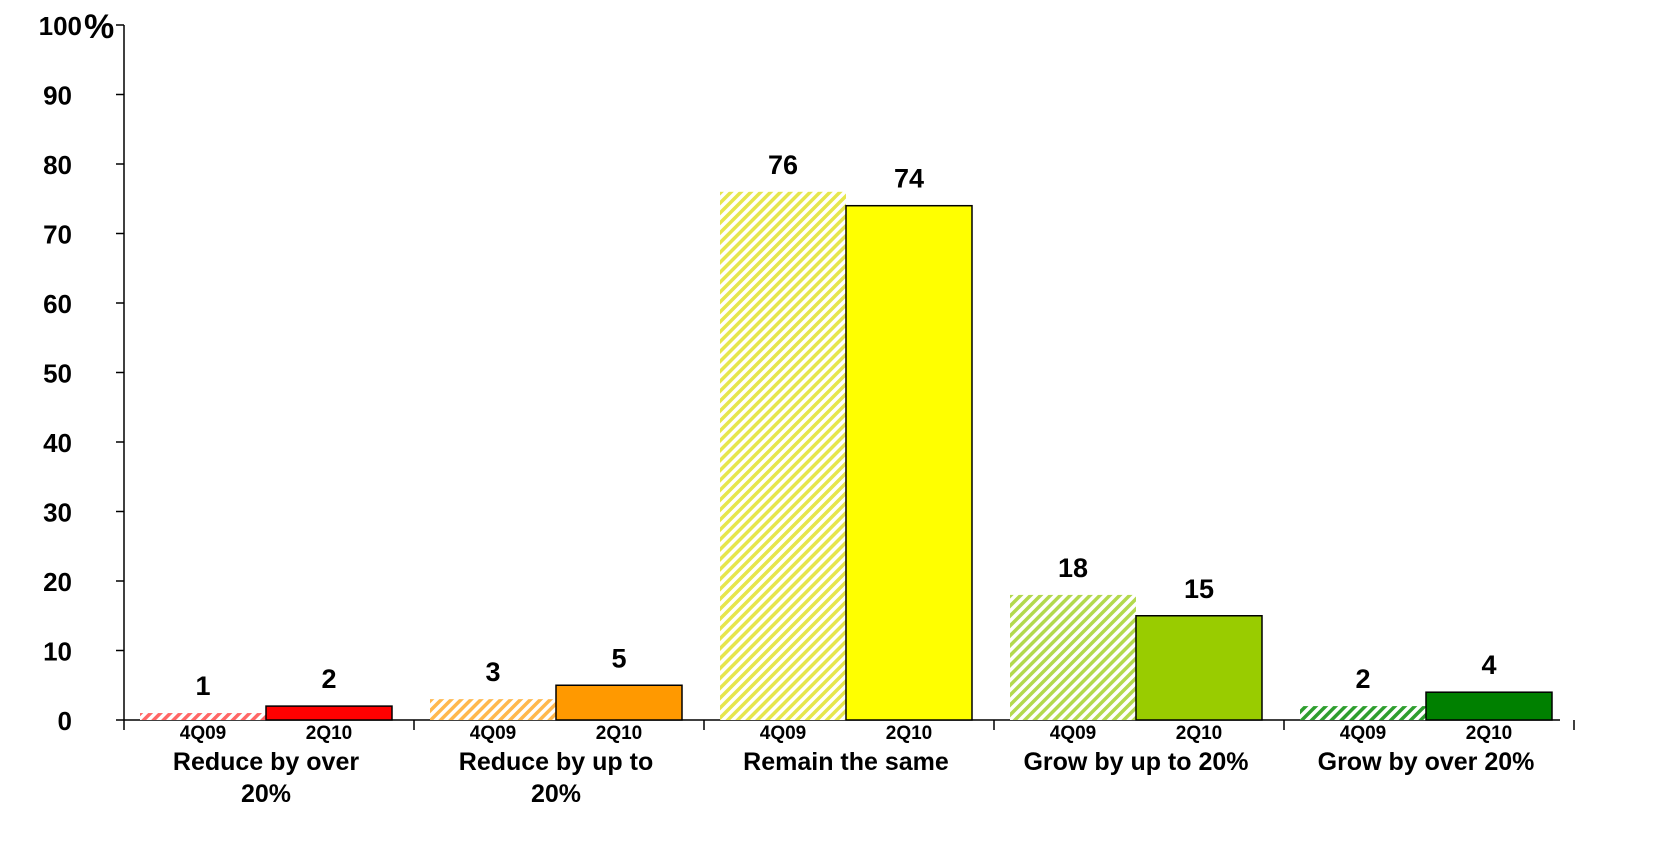 The image size is (1664, 865). What do you see at coordinates (1073, 568) in the screenshot?
I see `value-label-grow-by-up-to-20pct-4q09: 18` at bounding box center [1073, 568].